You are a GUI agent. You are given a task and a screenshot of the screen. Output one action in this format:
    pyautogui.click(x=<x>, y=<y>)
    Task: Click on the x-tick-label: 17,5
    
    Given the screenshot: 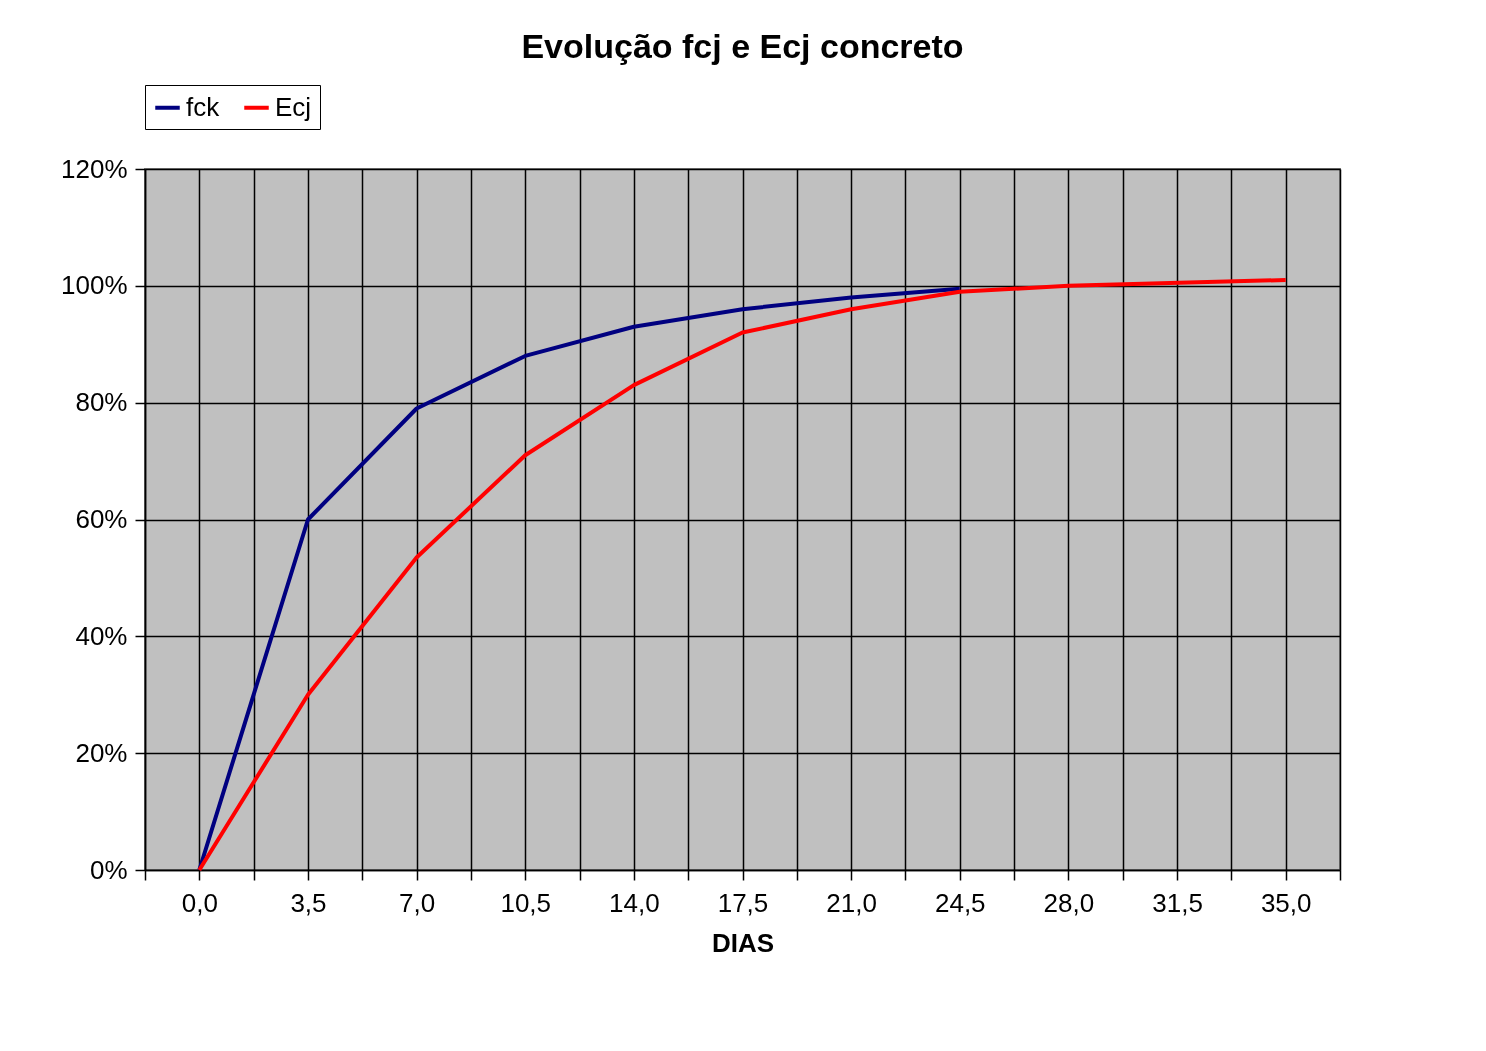 What is the action you would take?
    pyautogui.click(x=743, y=902)
    